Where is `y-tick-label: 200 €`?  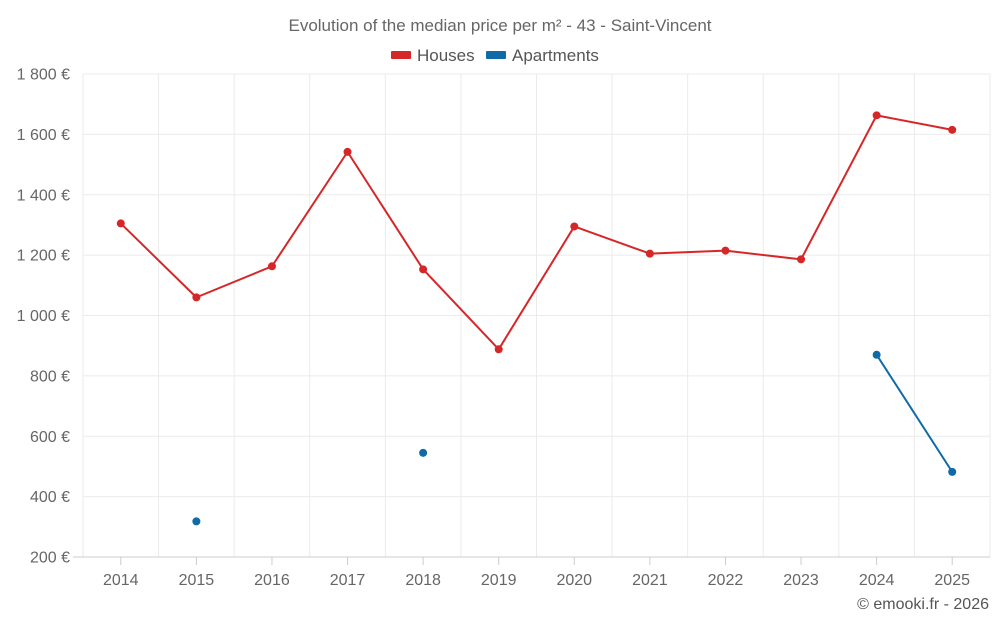
y-tick-label: 200 € is located at coordinates (50, 558).